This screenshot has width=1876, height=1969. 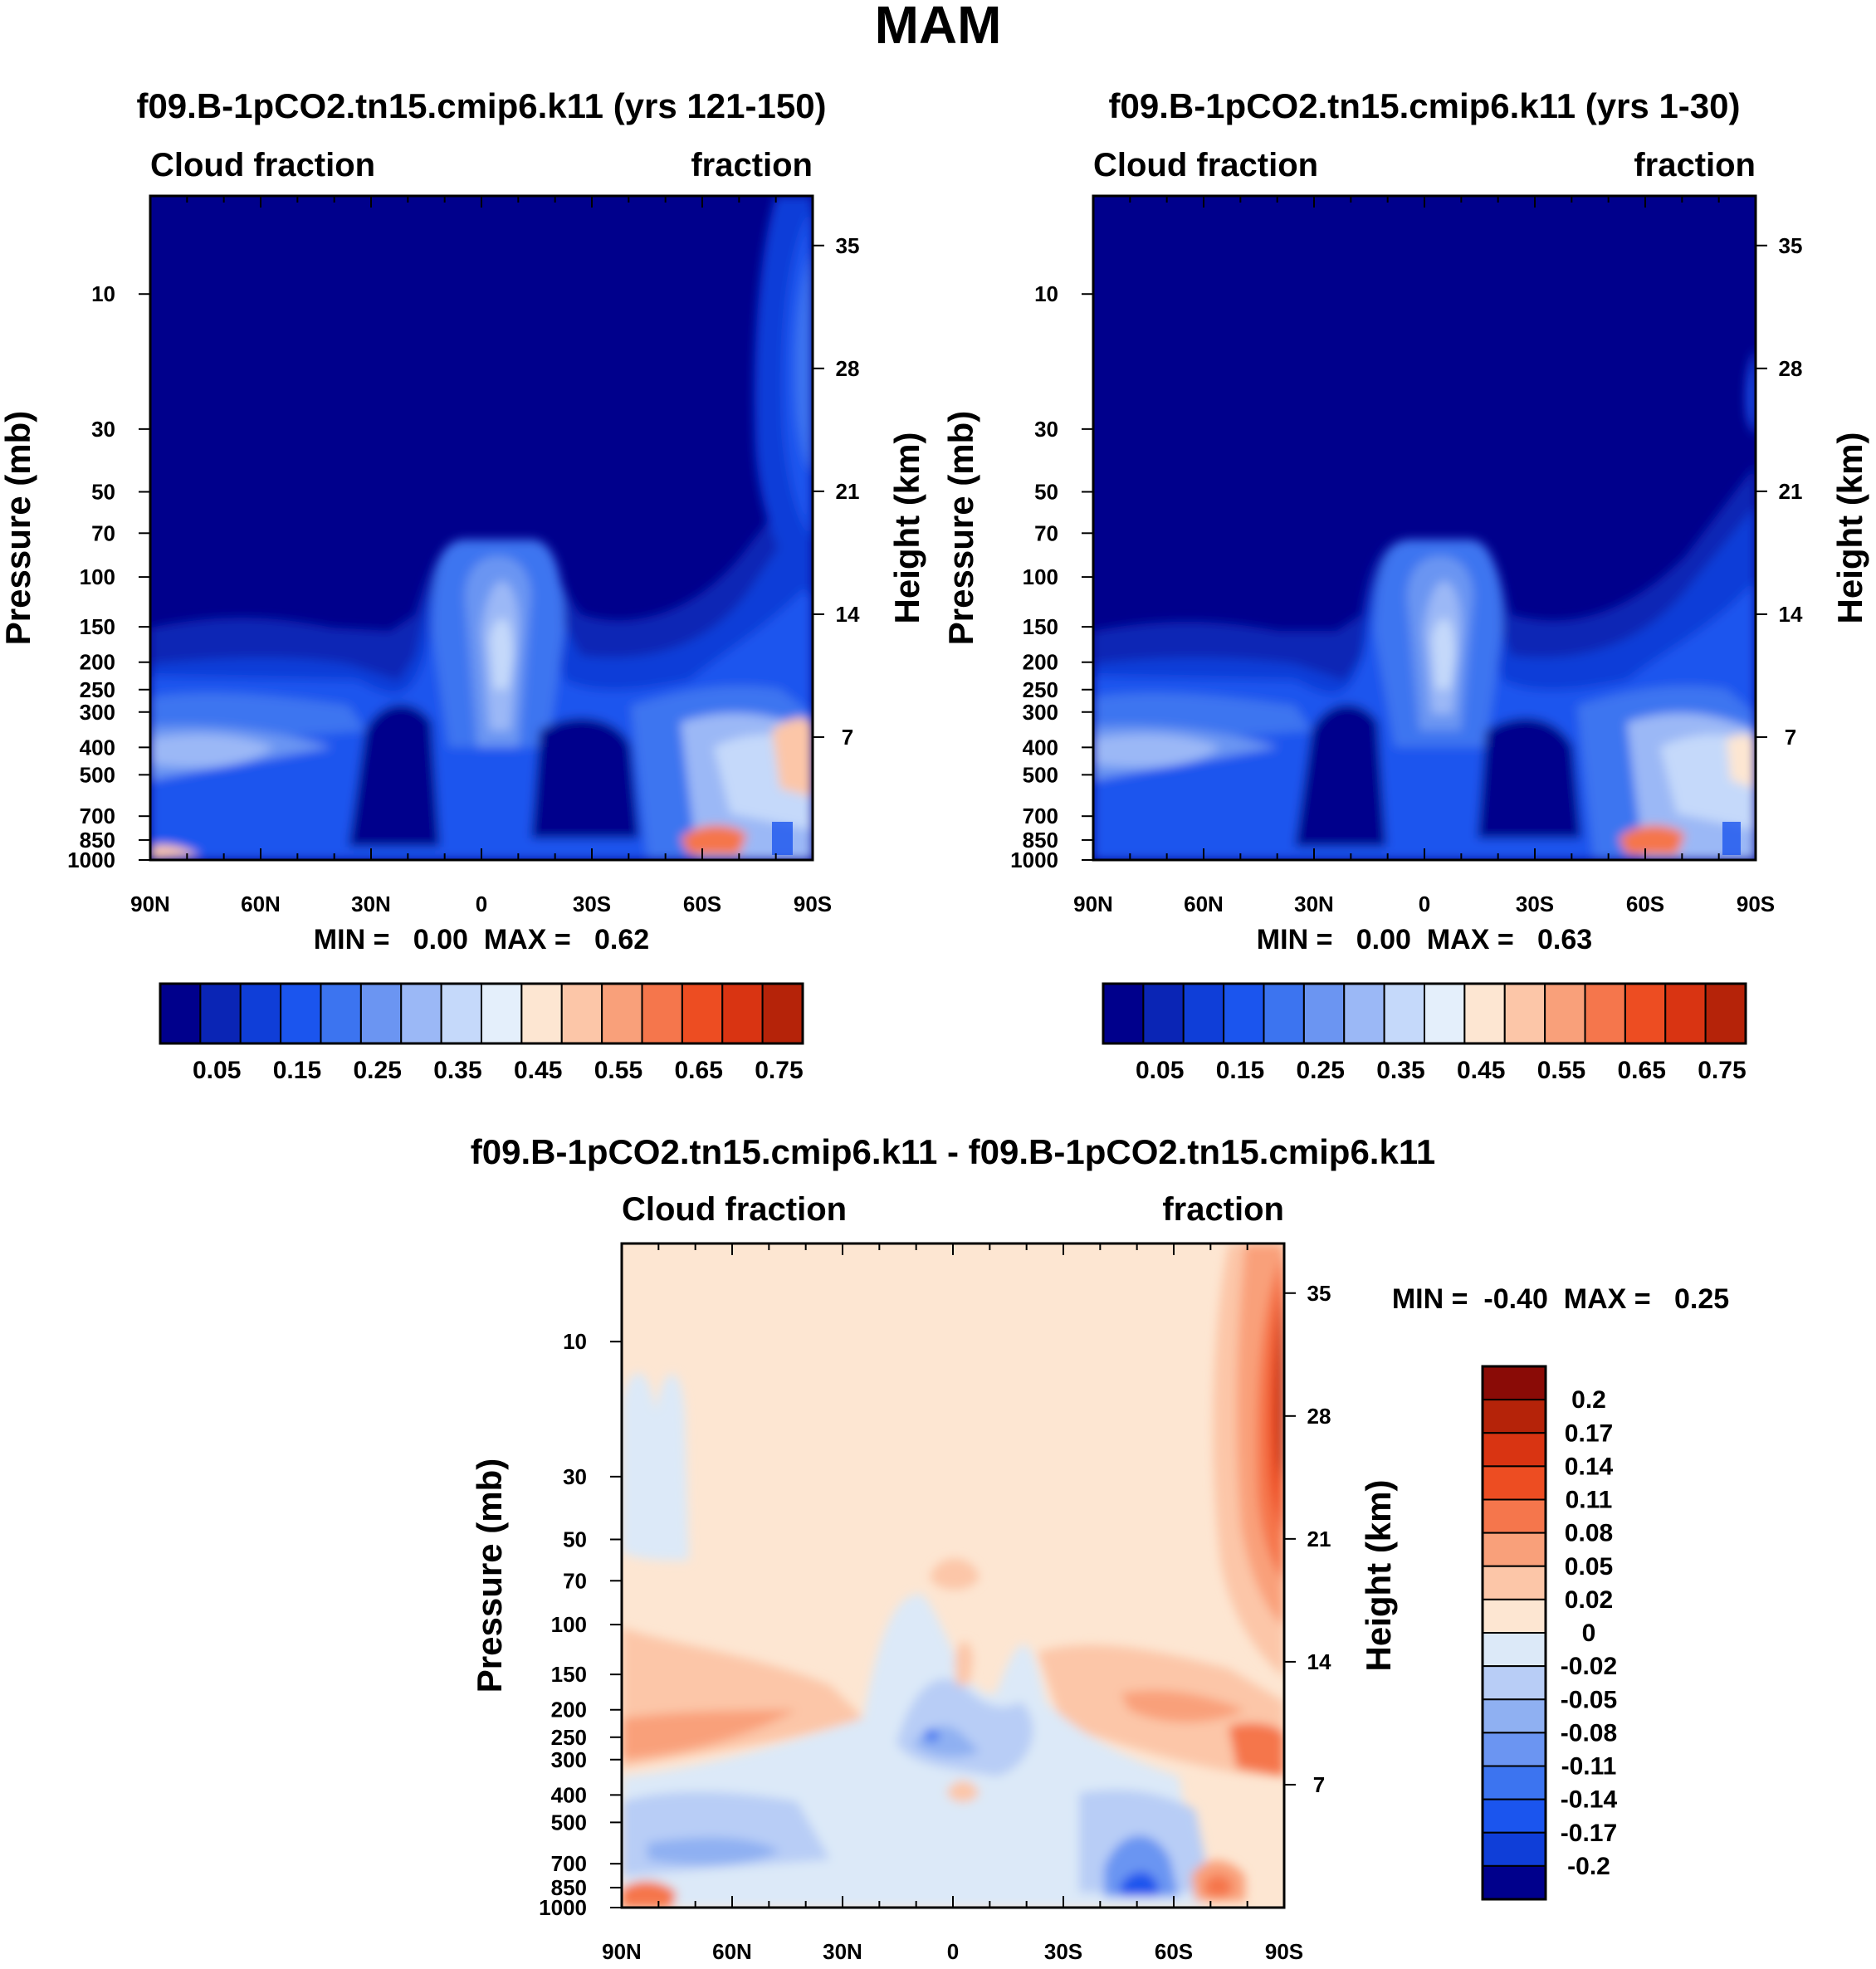 I want to click on panel-3-field, so click(x=953, y=1576).